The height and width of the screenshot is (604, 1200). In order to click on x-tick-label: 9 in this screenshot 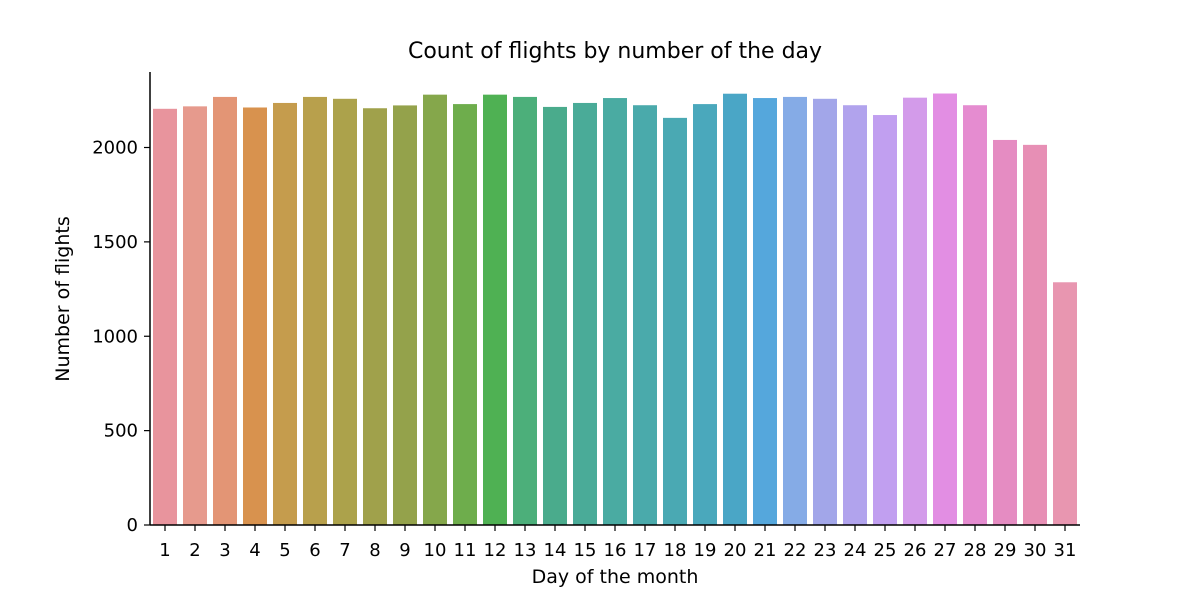, I will do `click(404, 550)`.